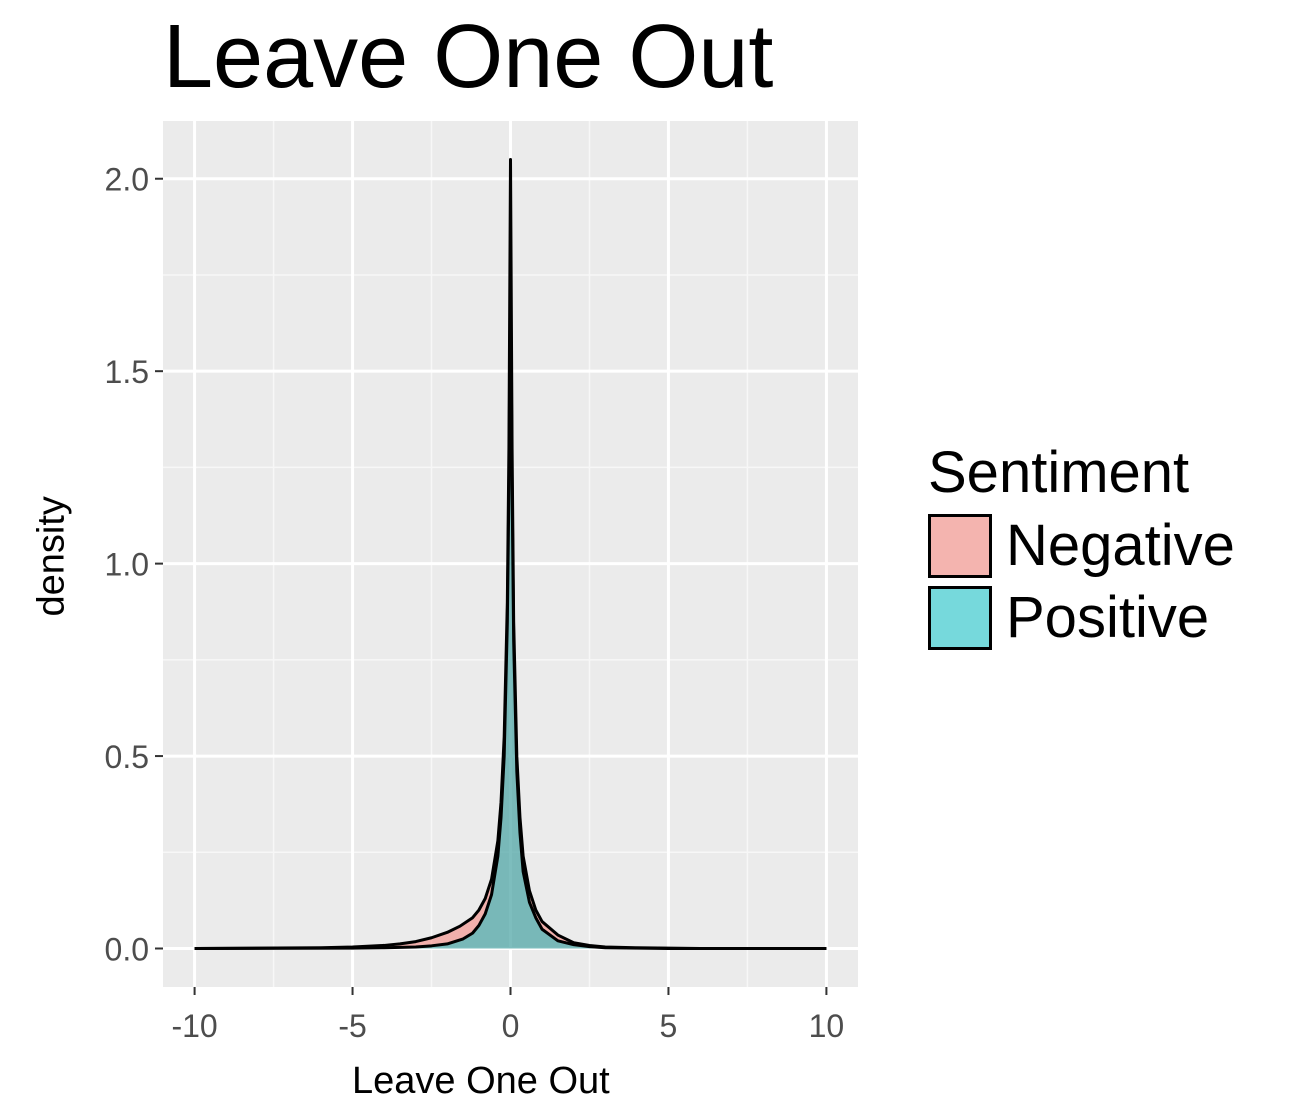 The image size is (1306, 1118). I want to click on legend-key-positive, so click(960, 618).